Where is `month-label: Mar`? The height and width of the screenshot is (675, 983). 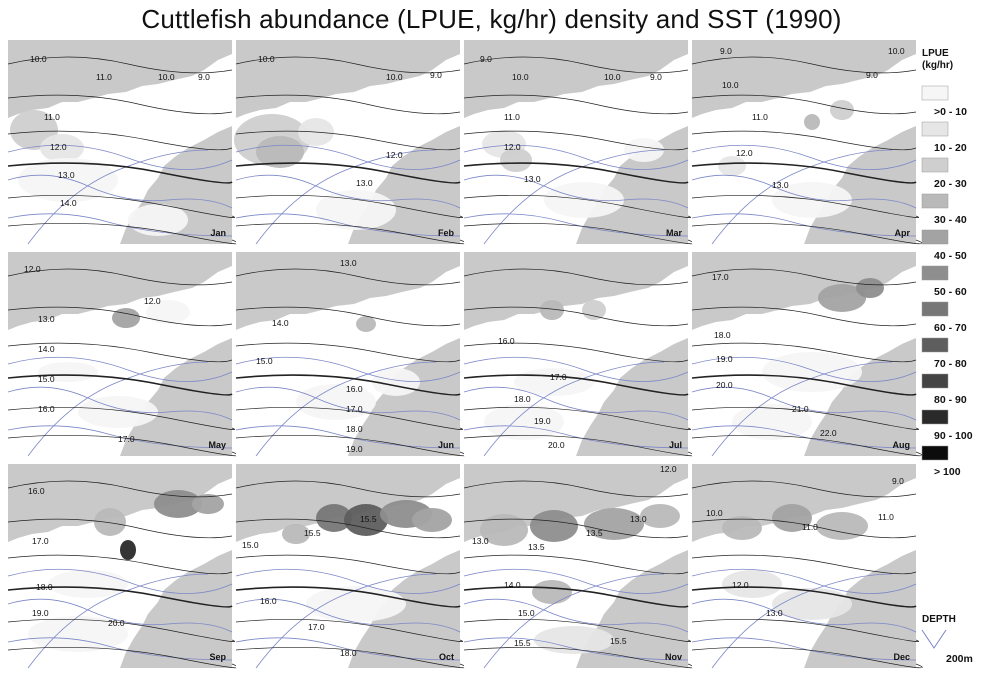
month-label: Mar is located at coordinates (674, 233).